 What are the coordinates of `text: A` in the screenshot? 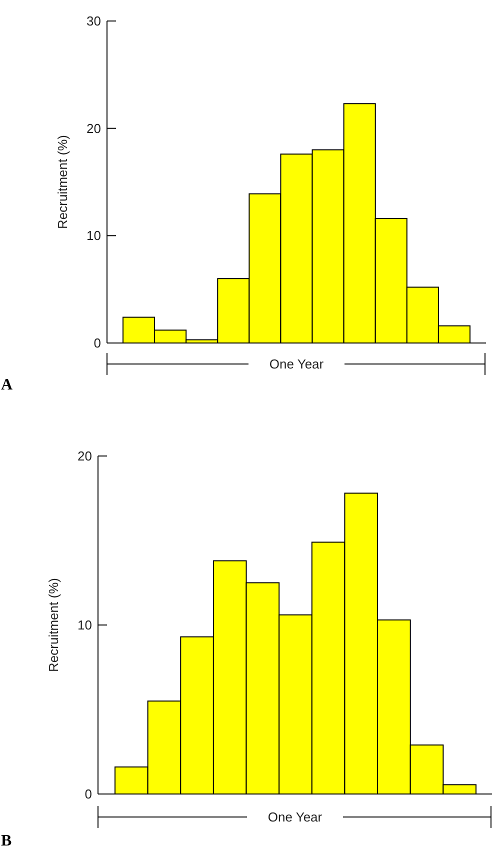 It's located at (7, 385).